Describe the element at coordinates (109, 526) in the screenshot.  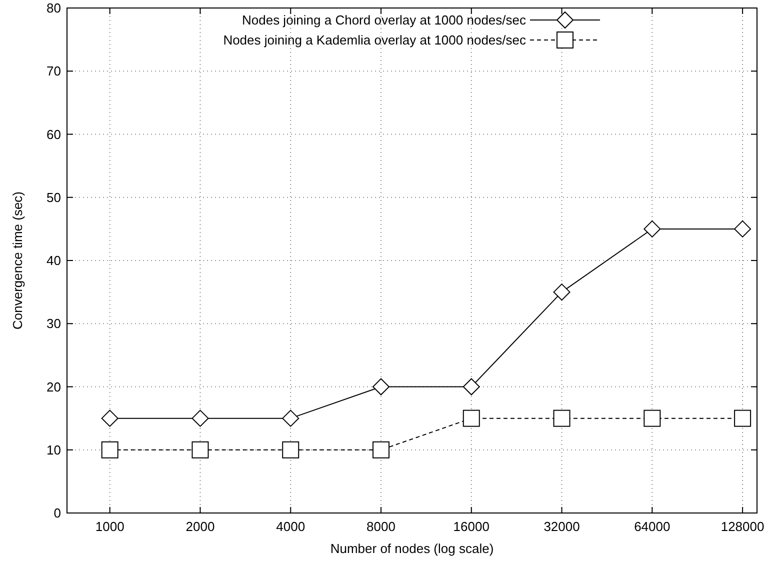
I see `x-tick-label: 1000` at that location.